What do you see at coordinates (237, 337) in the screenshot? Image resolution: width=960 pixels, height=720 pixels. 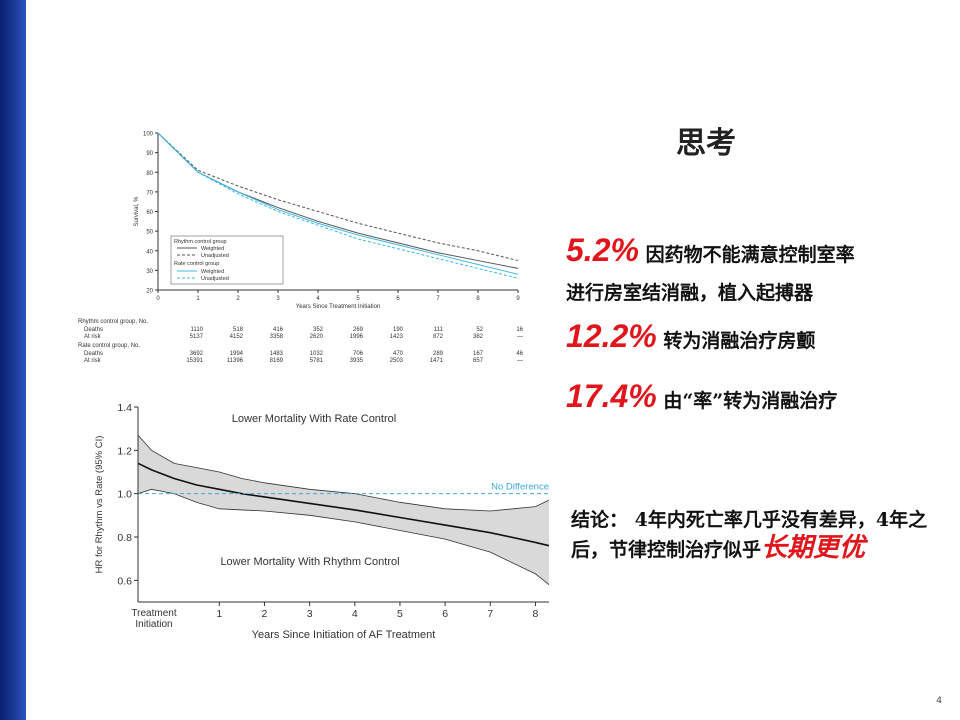 I see `risk-table-cell: 4152` at bounding box center [237, 337].